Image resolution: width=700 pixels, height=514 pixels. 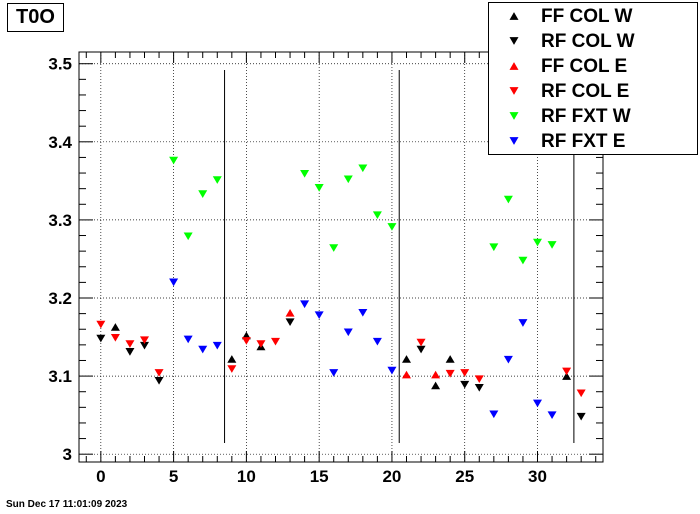 I want to click on legend-entry: RF FXT W, so click(x=593, y=116).